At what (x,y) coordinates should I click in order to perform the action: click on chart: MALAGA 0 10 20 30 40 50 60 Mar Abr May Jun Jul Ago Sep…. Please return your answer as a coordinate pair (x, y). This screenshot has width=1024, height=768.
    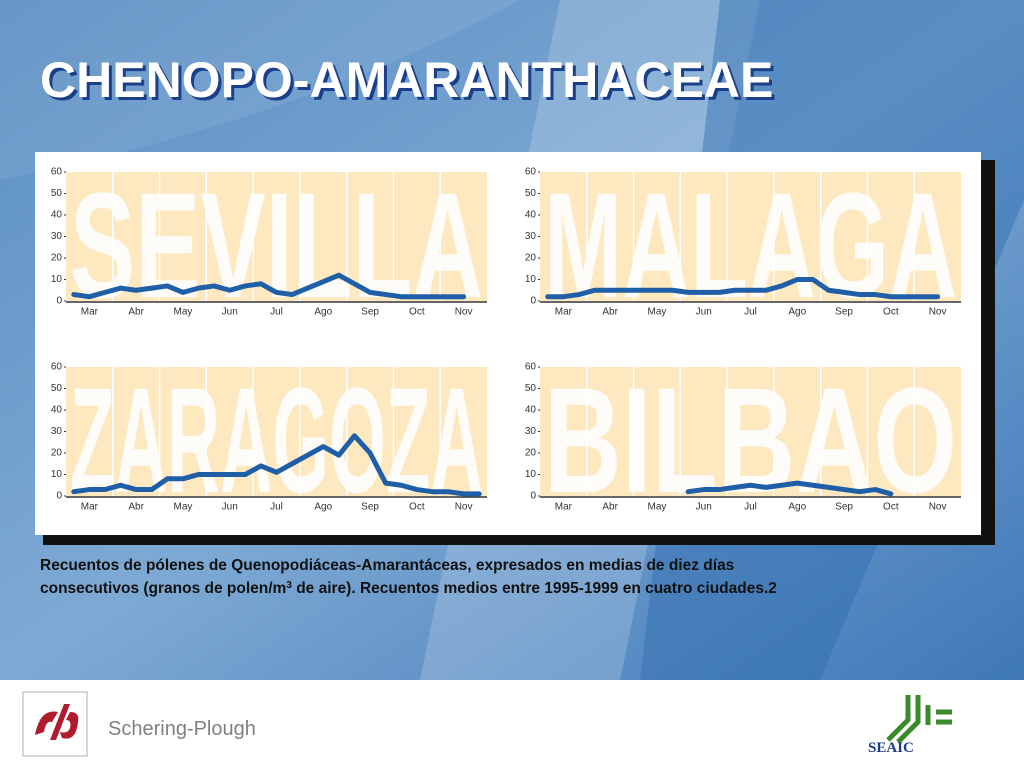
    Looking at the image, I should click on (743, 245).